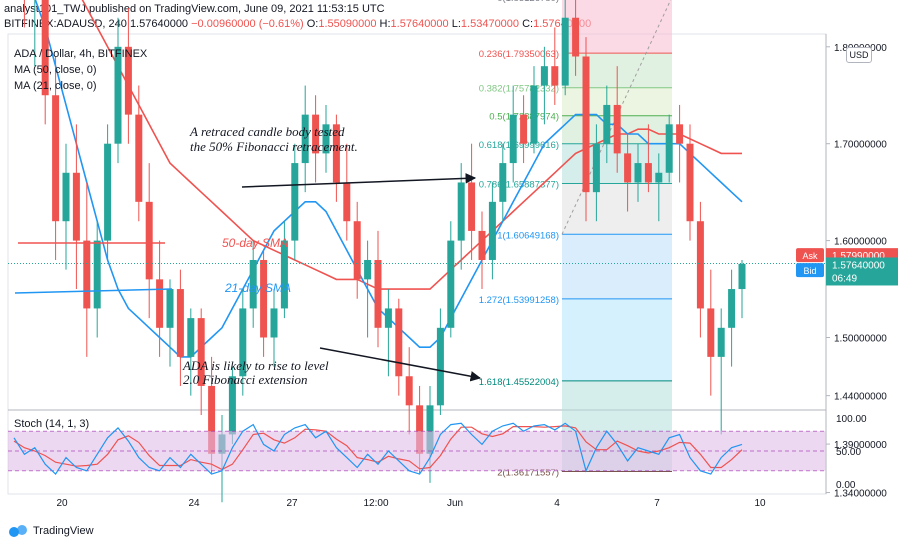  What do you see at coordinates (557, 503) in the screenshot?
I see `time-tick-label: 4` at bounding box center [557, 503].